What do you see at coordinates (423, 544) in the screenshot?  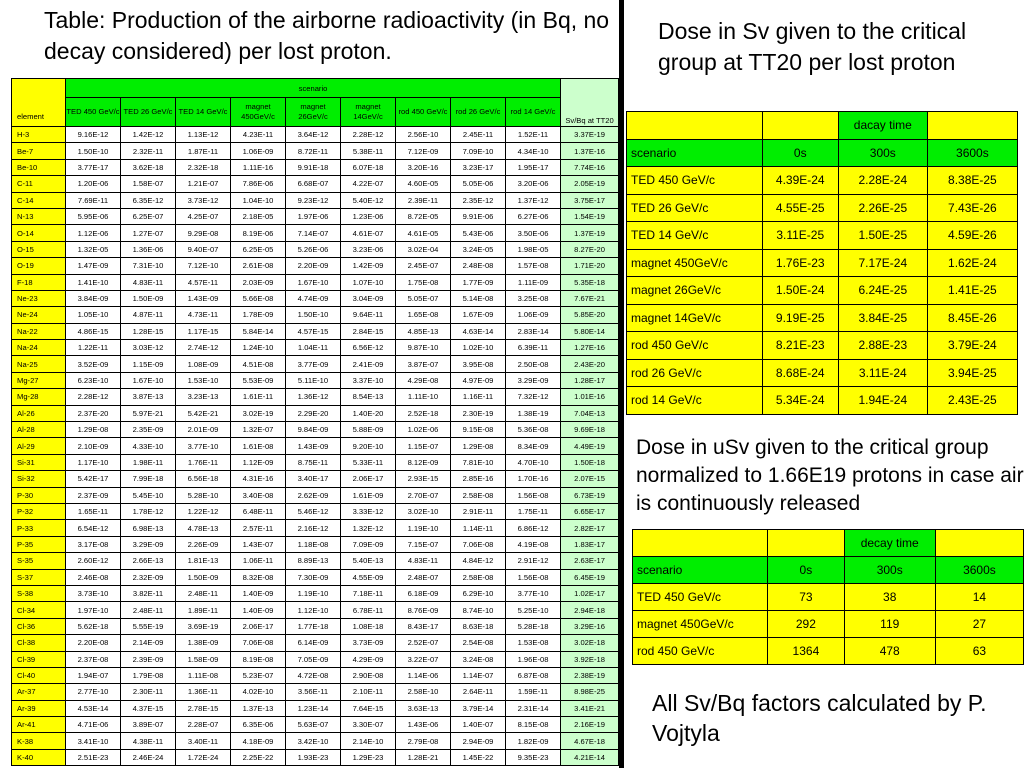 I see `table-cell: 7.15E-07` at bounding box center [423, 544].